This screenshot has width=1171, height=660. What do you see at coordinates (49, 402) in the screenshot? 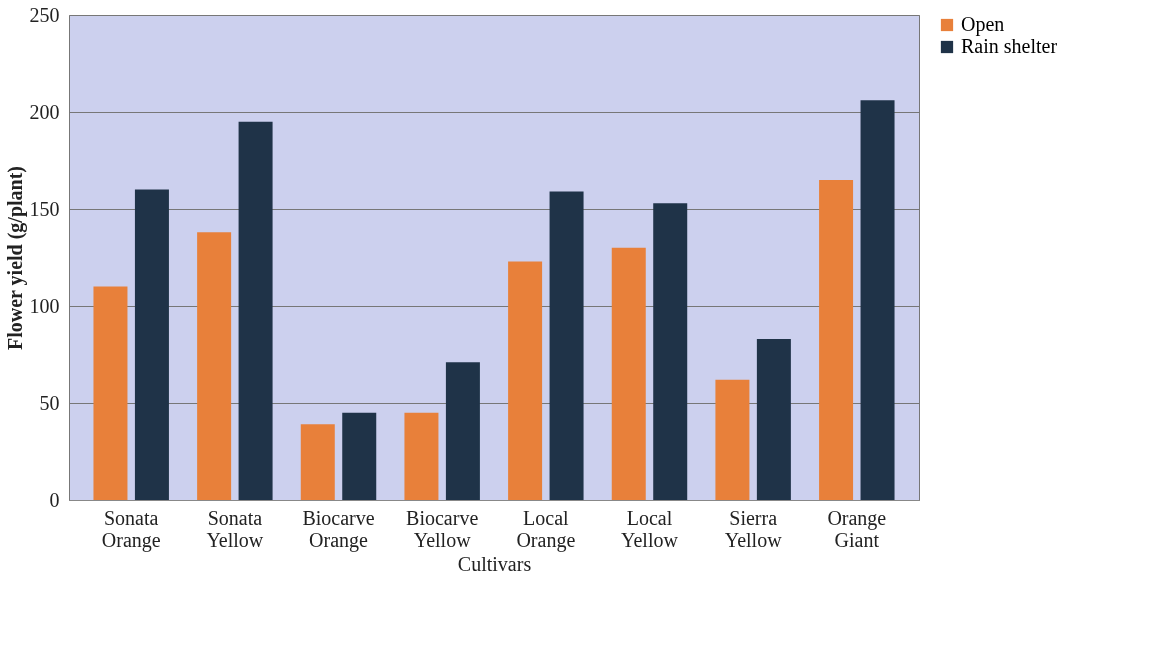
I see `y-tick-label: 50` at bounding box center [49, 402].